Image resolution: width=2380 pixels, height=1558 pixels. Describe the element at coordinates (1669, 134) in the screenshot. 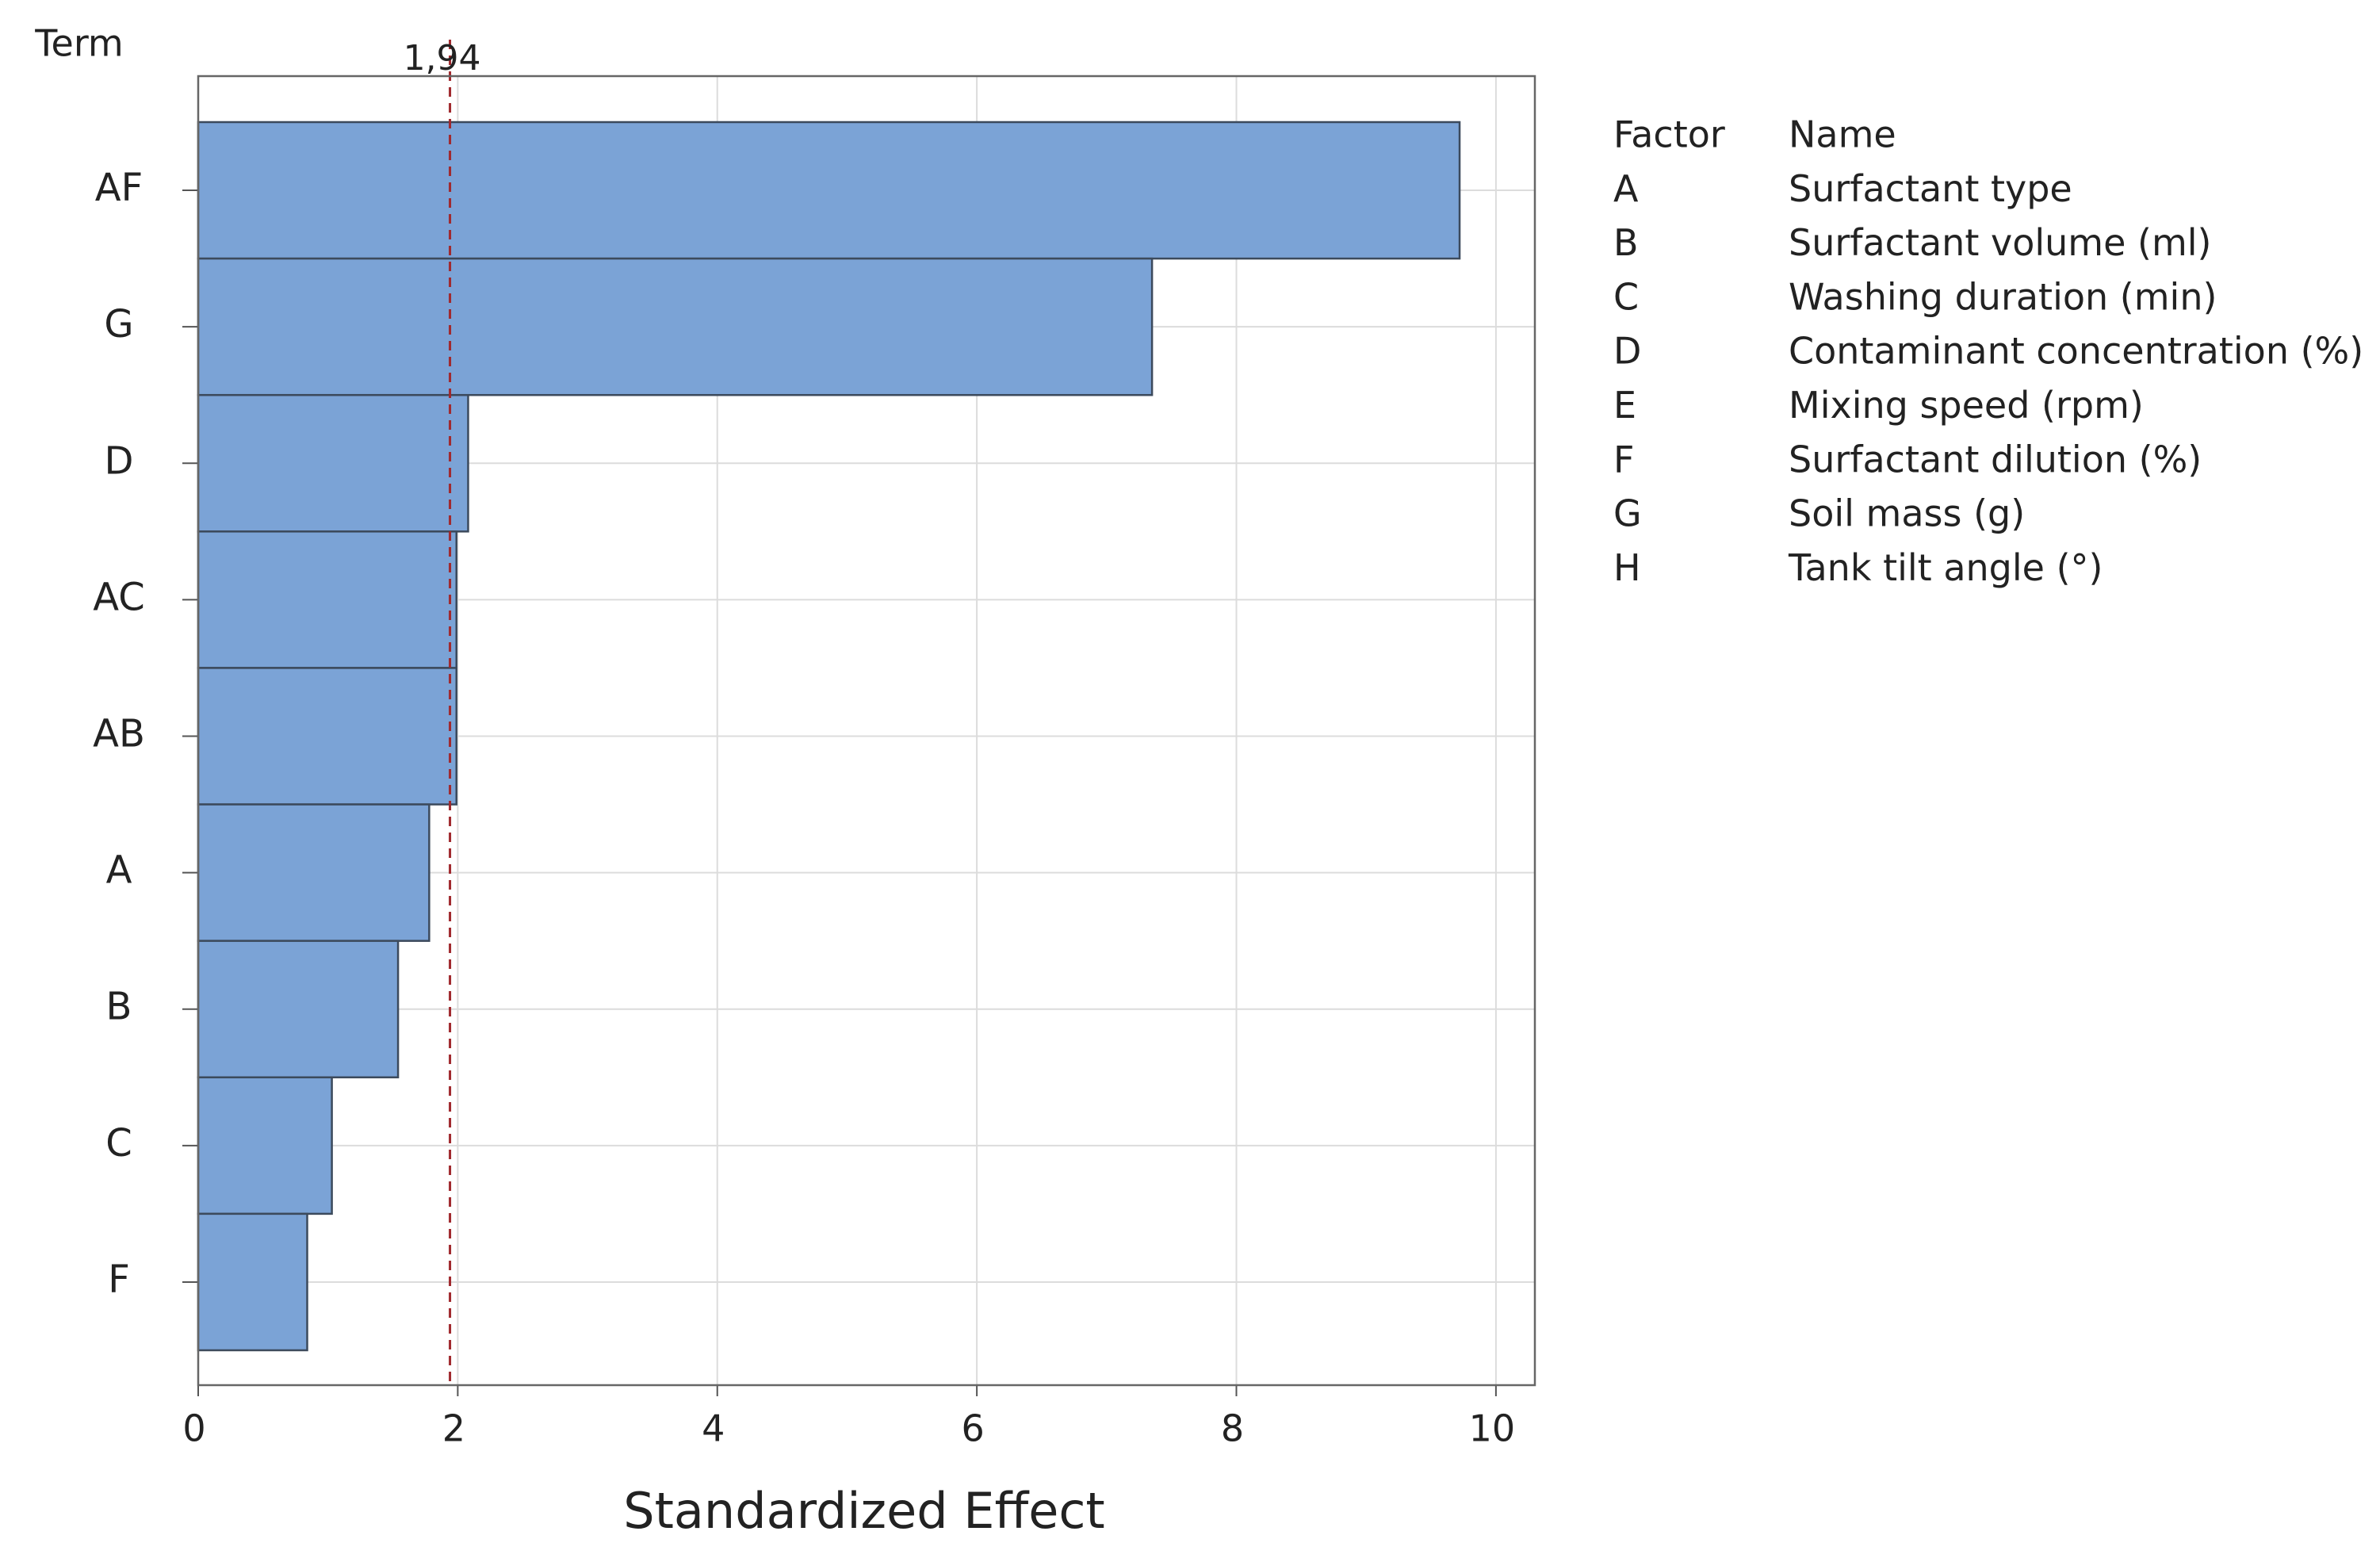

I see `table-header: Factor` at that location.